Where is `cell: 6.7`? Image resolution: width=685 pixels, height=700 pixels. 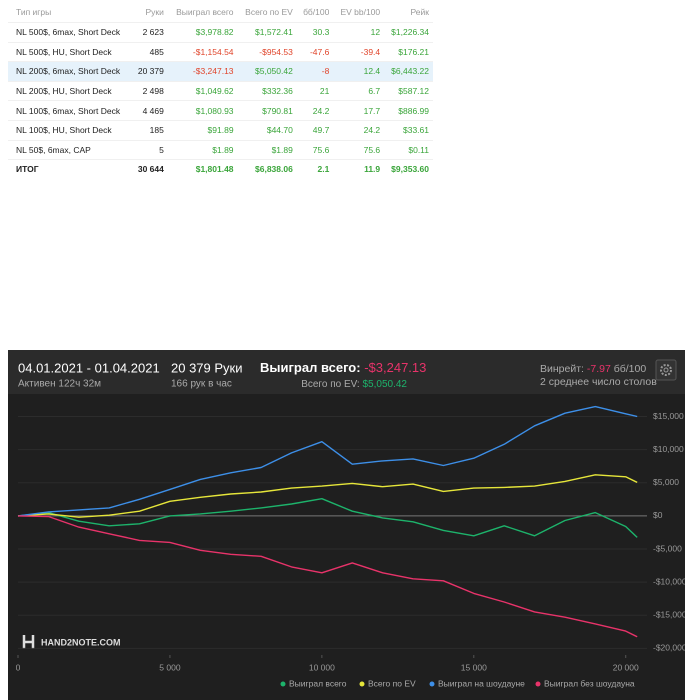 cell: 6.7 is located at coordinates (359, 90).